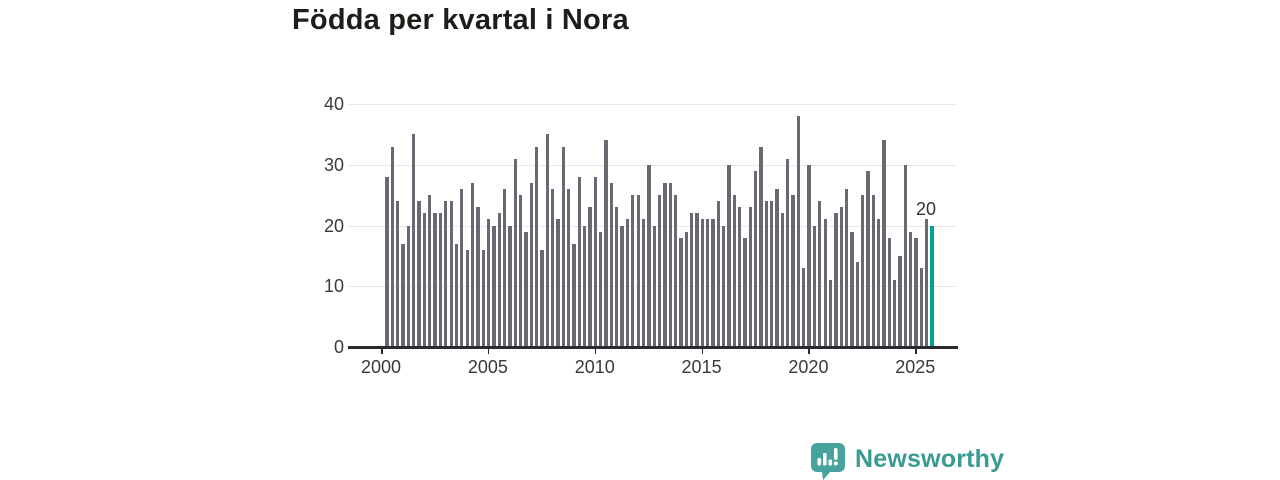 This screenshot has width=1280, height=480. Describe the element at coordinates (487, 367) in the screenshot. I see `x-axis-label-2005: 2005` at that location.